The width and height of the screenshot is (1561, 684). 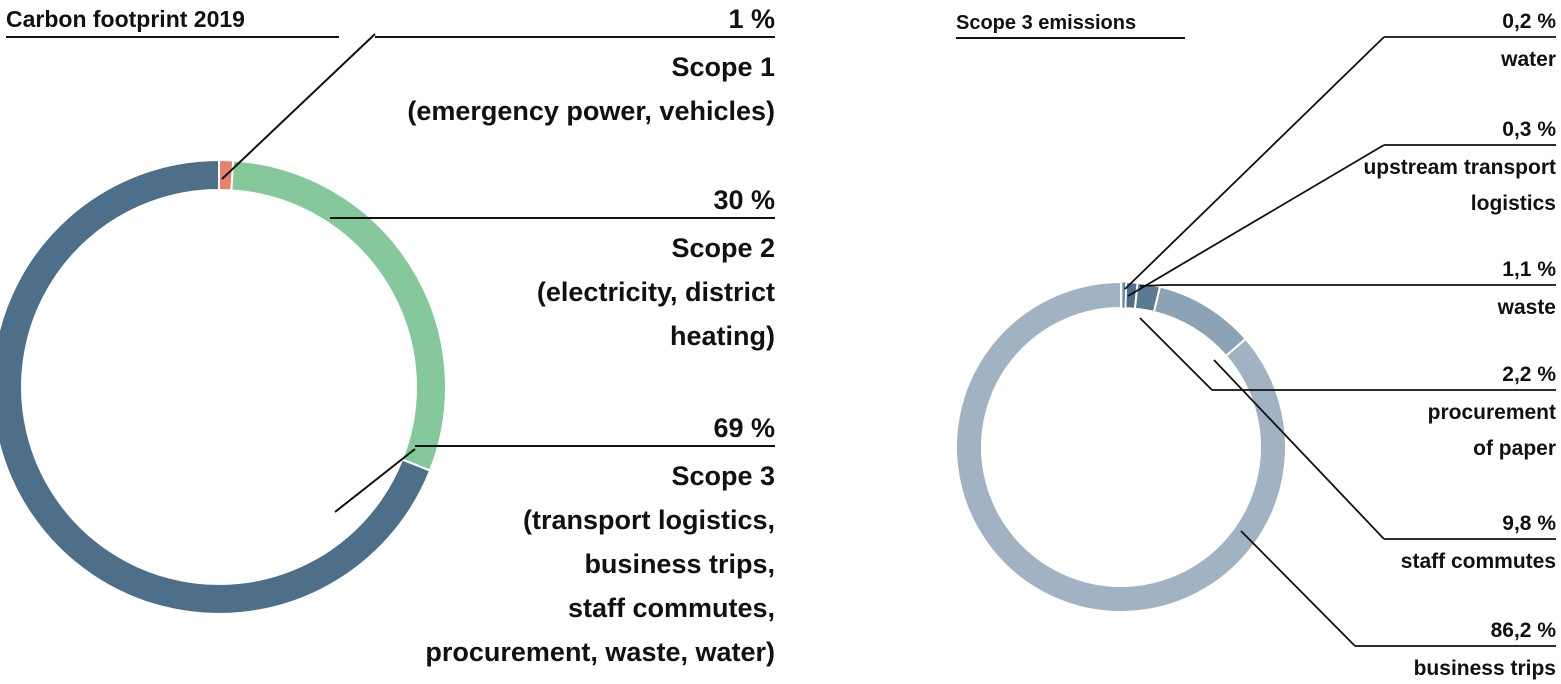 What do you see at coordinates (1529, 21) in the screenshot?
I see `chart-2-value-label: 0,2 %` at bounding box center [1529, 21].